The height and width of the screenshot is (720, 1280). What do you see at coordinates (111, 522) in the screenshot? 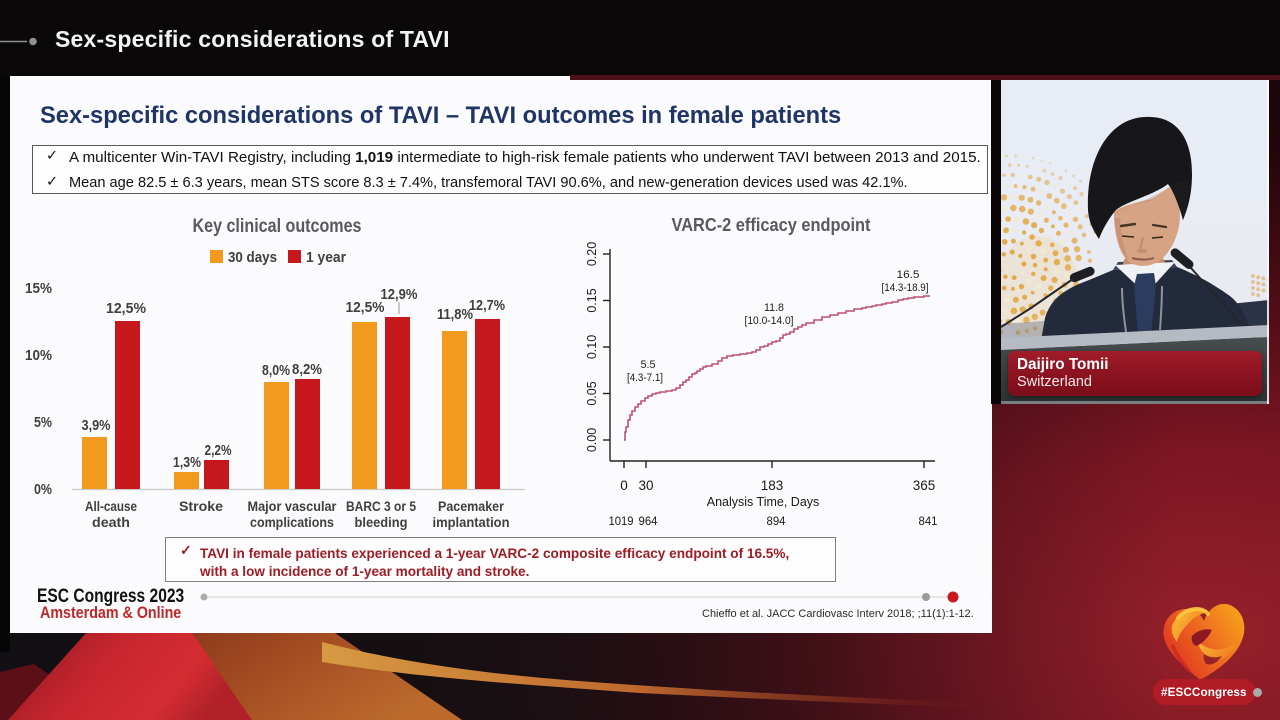
I see `svg-text: death` at bounding box center [111, 522].